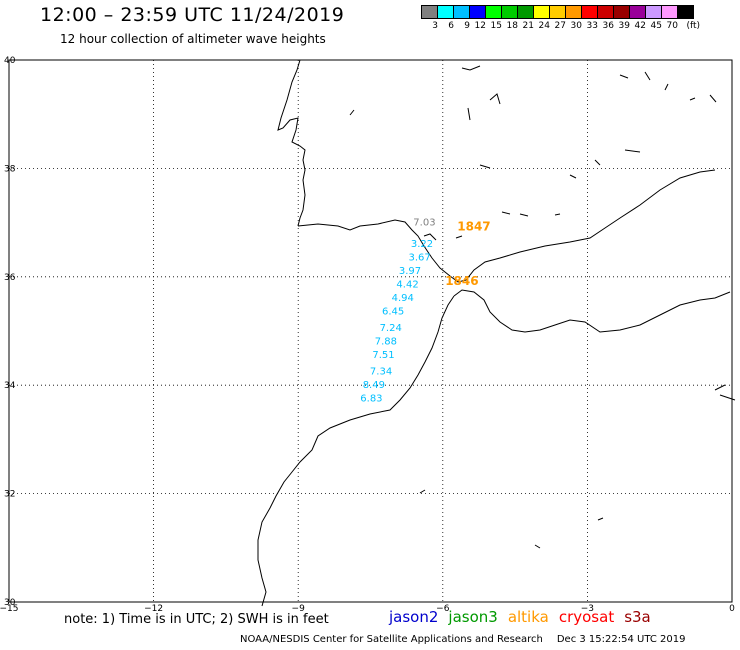  I want to click on colorbar-label: 45, so click(656, 26).